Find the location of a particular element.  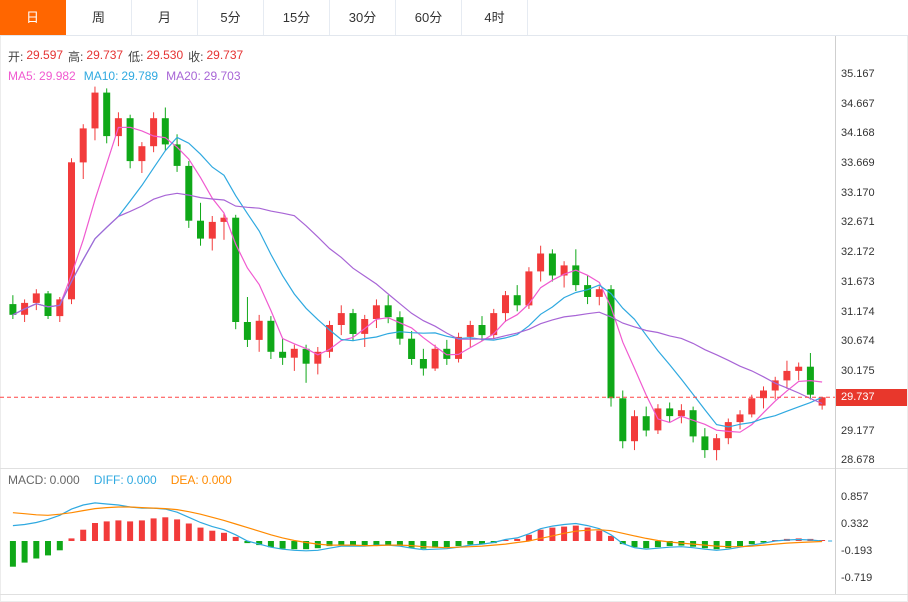

high-label: 高: is located at coordinates (76, 57).